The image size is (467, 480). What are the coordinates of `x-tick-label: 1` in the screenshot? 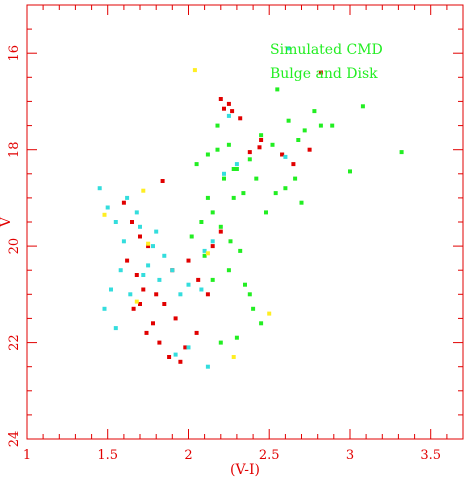 It's located at (27, 455).